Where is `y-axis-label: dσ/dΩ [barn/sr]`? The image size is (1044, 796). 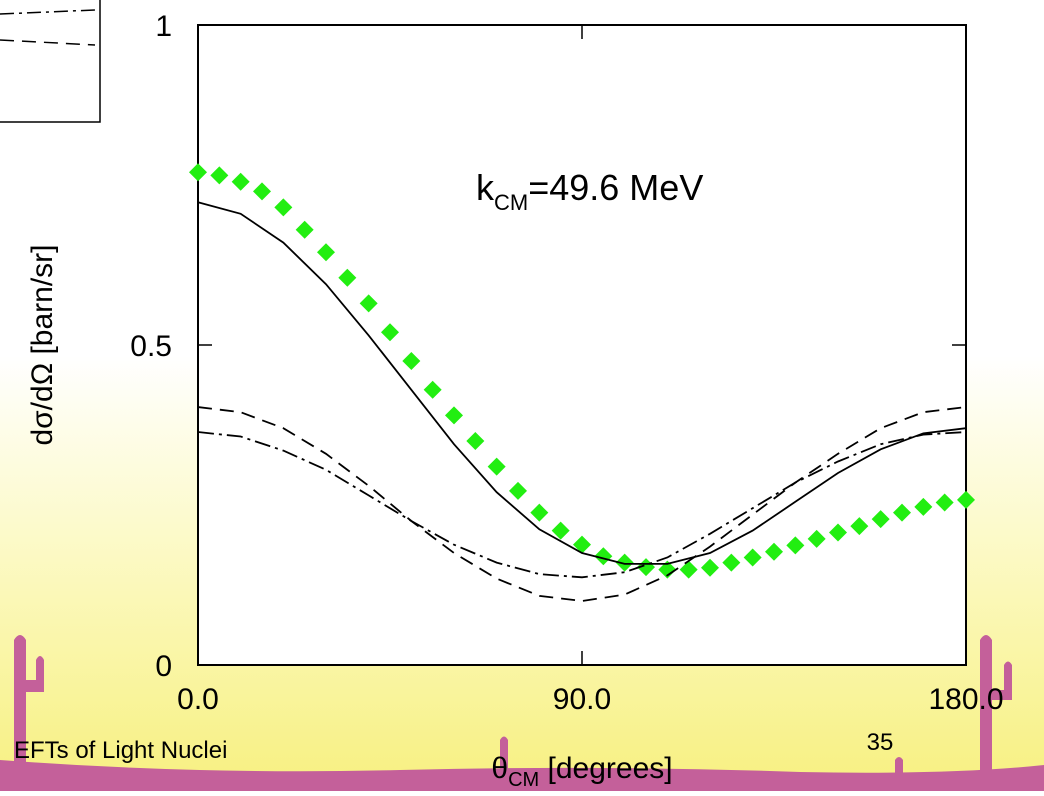
y-axis-label: dσ/dΩ [barn/sr] is located at coordinates (42, 344).